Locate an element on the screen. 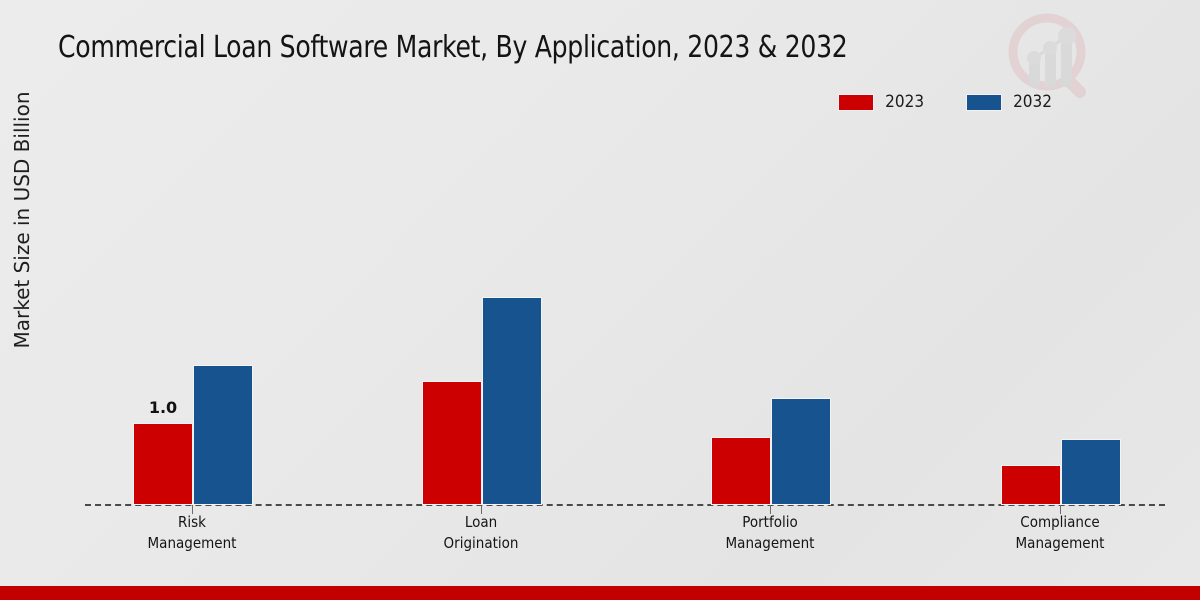  x-axis-label-line-2: Origination is located at coordinates (481, 543).